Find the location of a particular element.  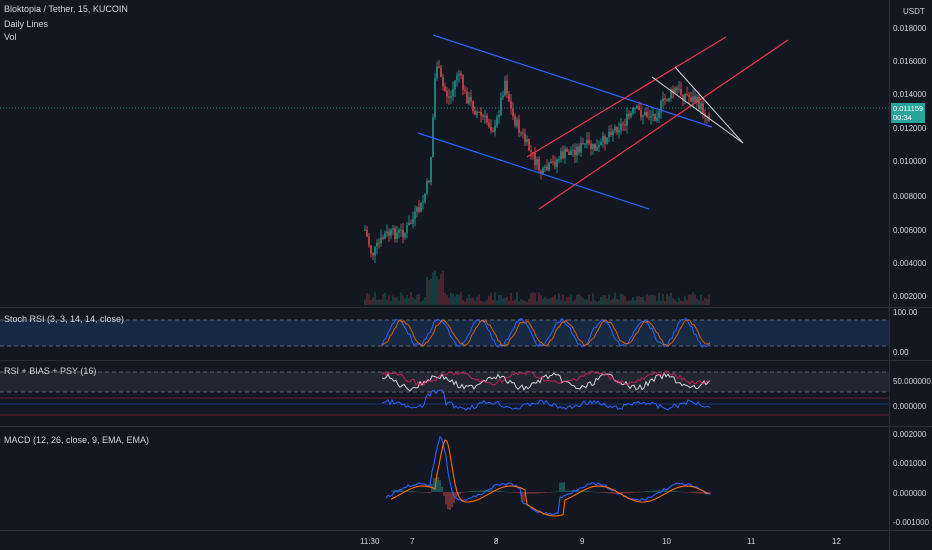

stoch-rsi-label: Stoch RSI (3, 3, 14, 14, close) is located at coordinates (64, 319).